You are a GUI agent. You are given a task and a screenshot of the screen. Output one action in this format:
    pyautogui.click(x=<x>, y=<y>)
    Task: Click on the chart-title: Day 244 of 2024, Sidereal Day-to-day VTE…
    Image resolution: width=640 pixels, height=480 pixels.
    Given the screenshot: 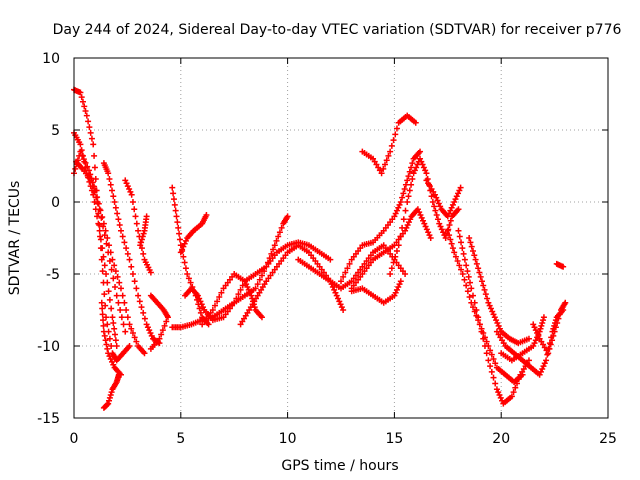 What is the action you would take?
    pyautogui.click(x=337, y=30)
    